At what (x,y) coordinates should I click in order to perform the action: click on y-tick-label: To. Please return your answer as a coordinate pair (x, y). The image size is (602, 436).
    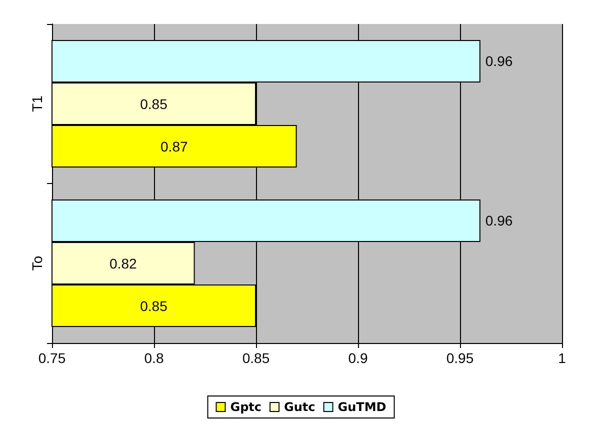
    Looking at the image, I should click on (37, 263).